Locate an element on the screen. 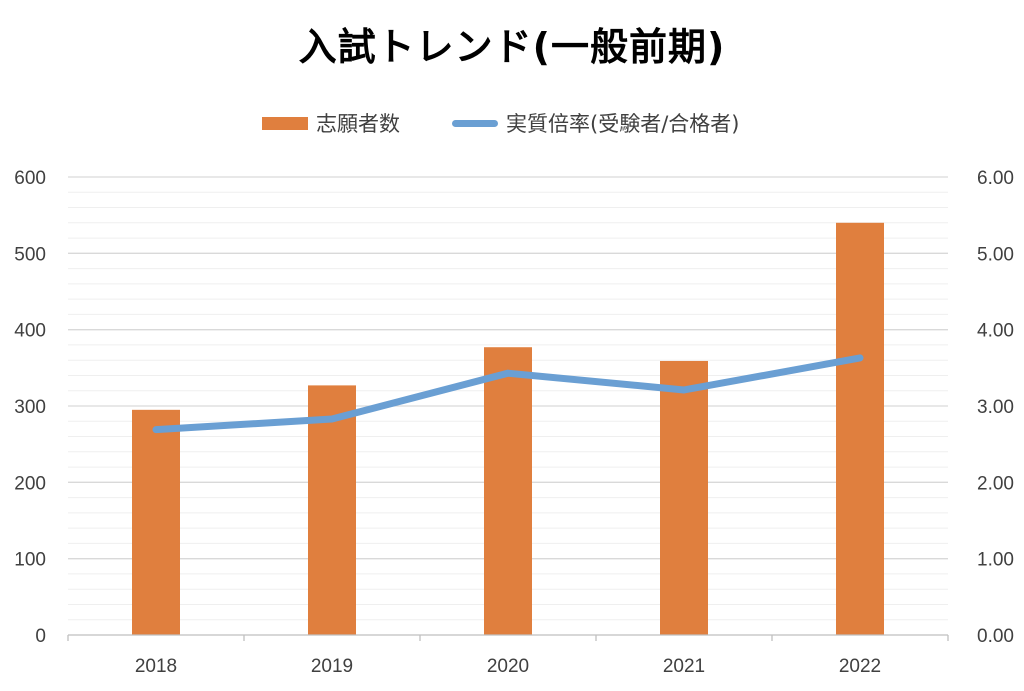  left-y-tick-label: 100 is located at coordinates (30, 560).